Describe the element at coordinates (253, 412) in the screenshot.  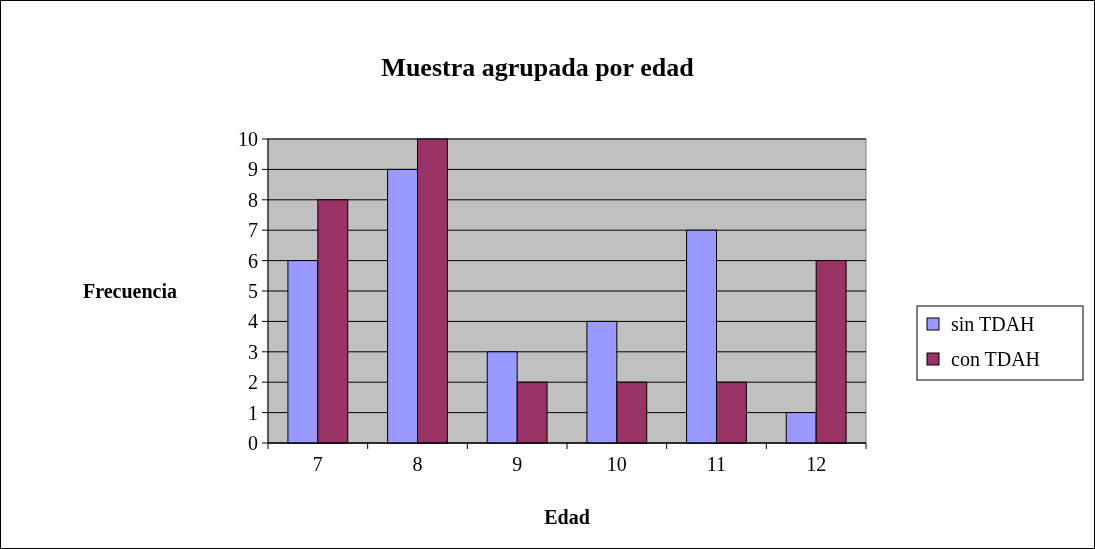
I see `y-tick-label: 1` at that location.